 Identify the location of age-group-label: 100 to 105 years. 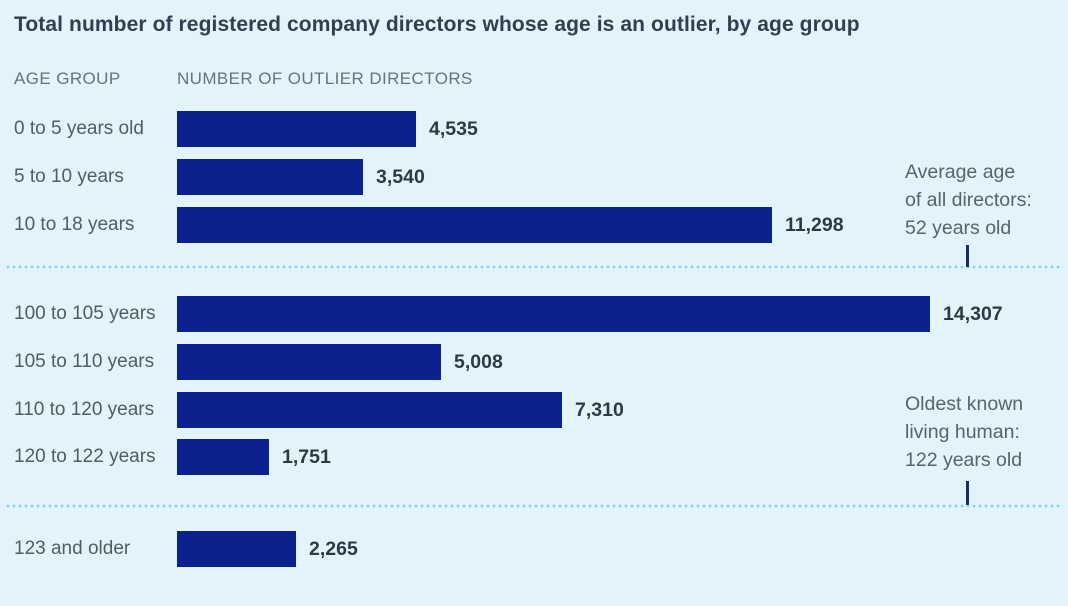
(85, 313).